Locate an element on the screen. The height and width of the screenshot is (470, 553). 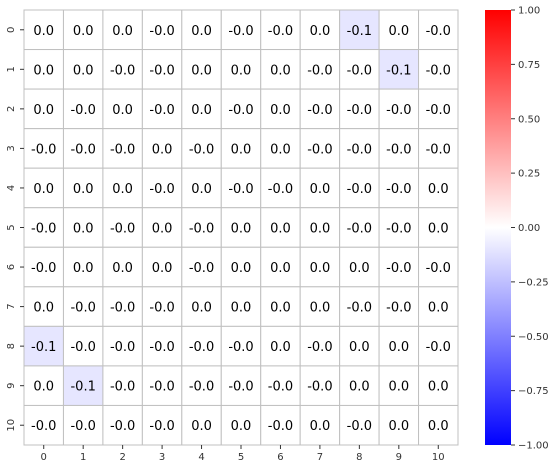
heatmap-cell-r3-c2 is located at coordinates (122, 148).